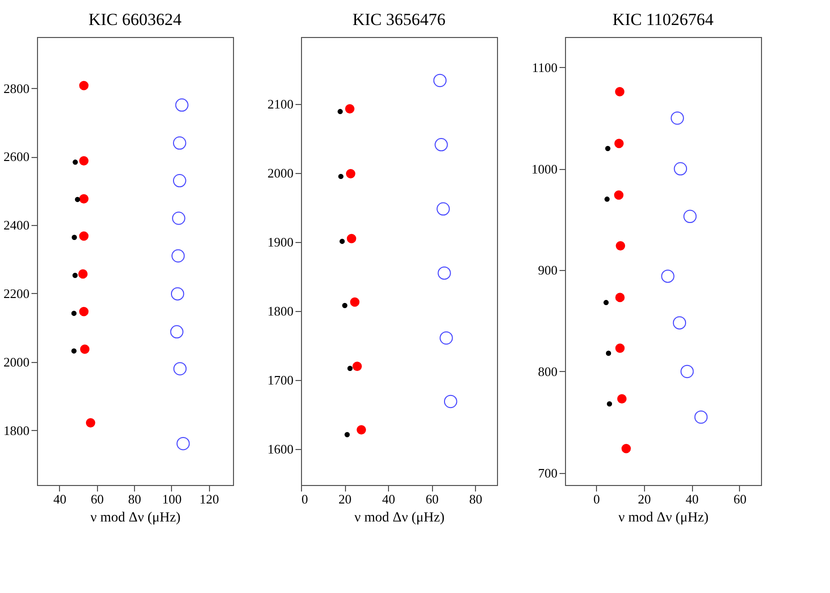  What do you see at coordinates (281, 449) in the screenshot?
I see `y-tick-label: 1600` at bounding box center [281, 449].